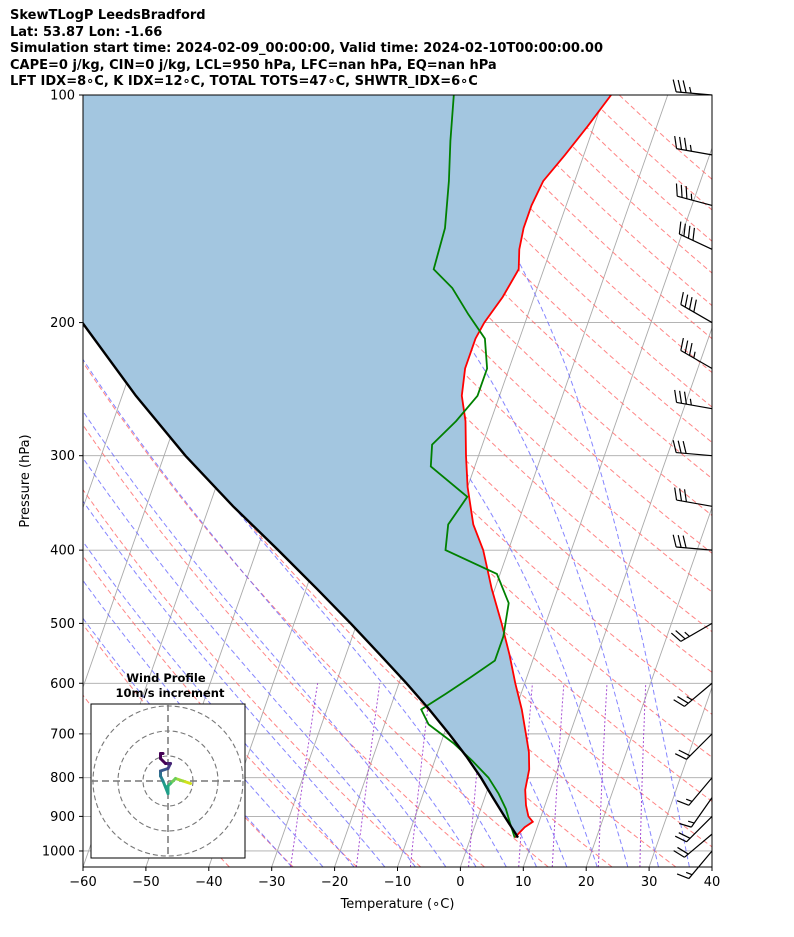 The image size is (794, 937). What do you see at coordinates (397, 904) in the screenshot?
I see `x-axis-label: Temperature (∘C)` at bounding box center [397, 904].